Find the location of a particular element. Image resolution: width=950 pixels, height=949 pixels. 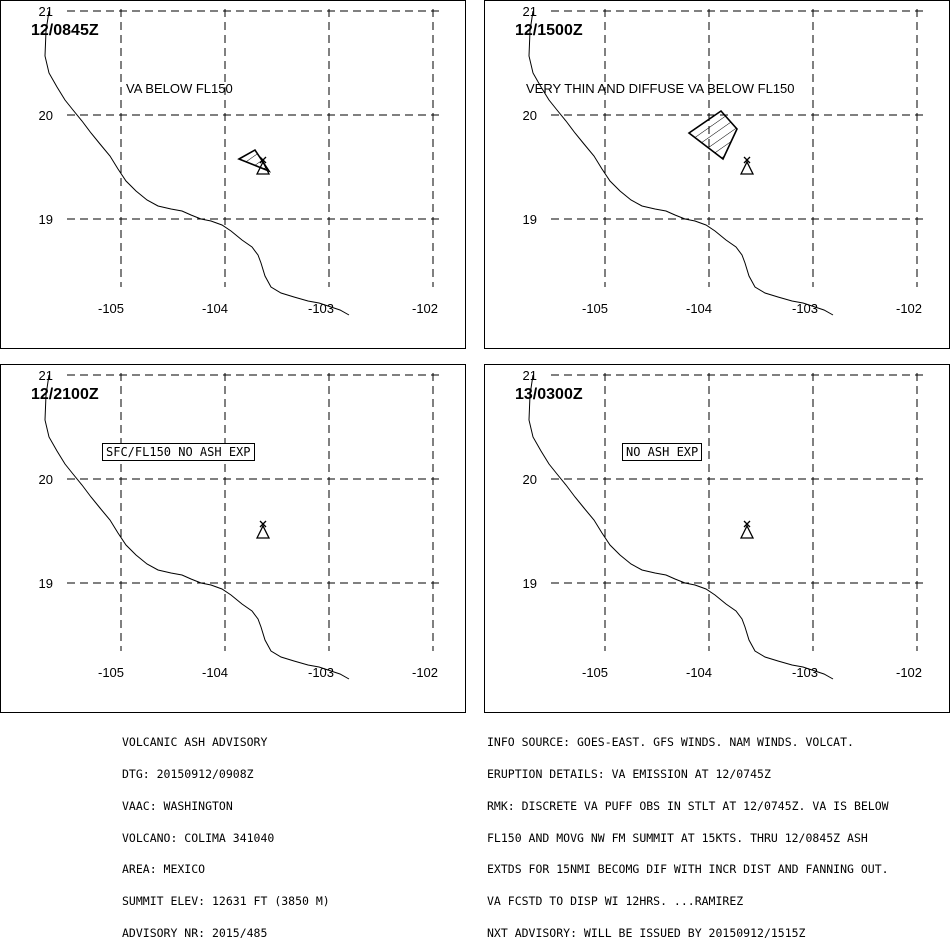

advisory-line: DTG: 20150912/0908Z is located at coordinates (188, 773).